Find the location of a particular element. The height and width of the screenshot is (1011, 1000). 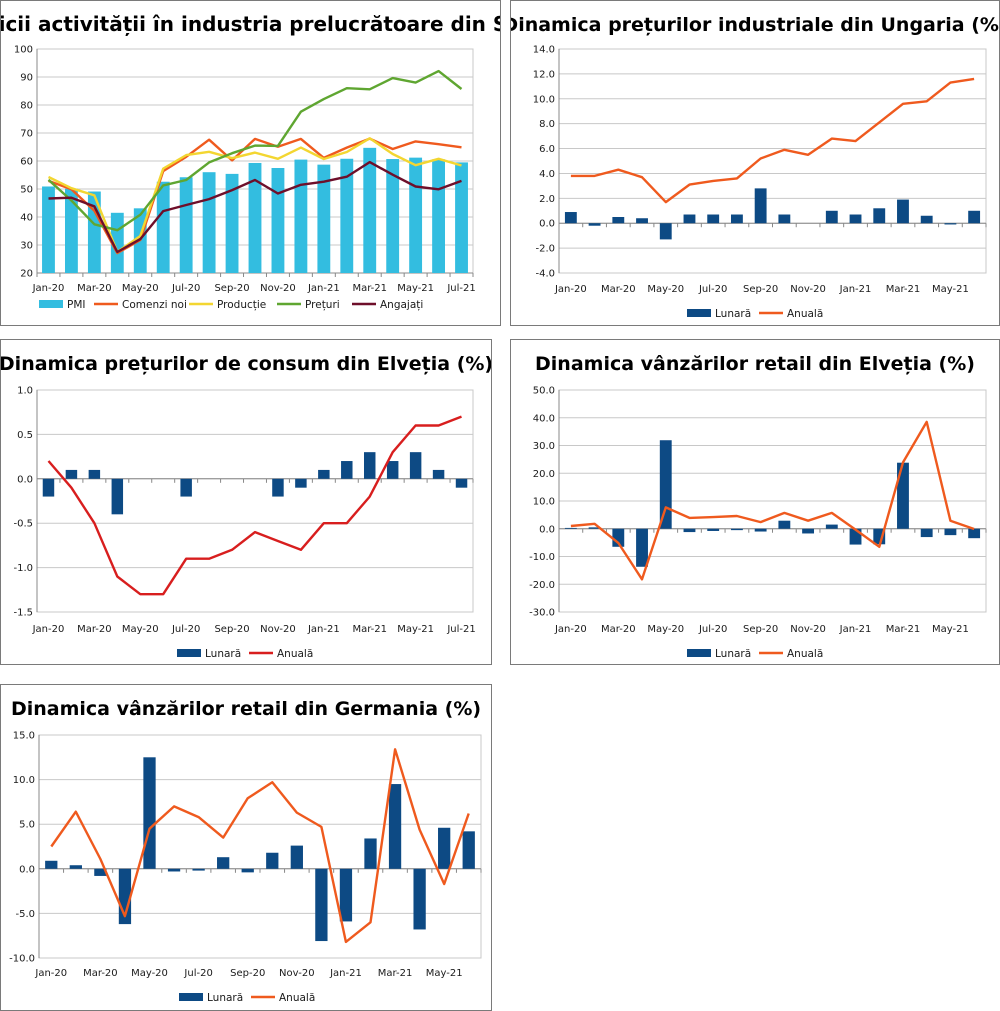

bar-lunară-Aug-20 is located at coordinates (736, 219).